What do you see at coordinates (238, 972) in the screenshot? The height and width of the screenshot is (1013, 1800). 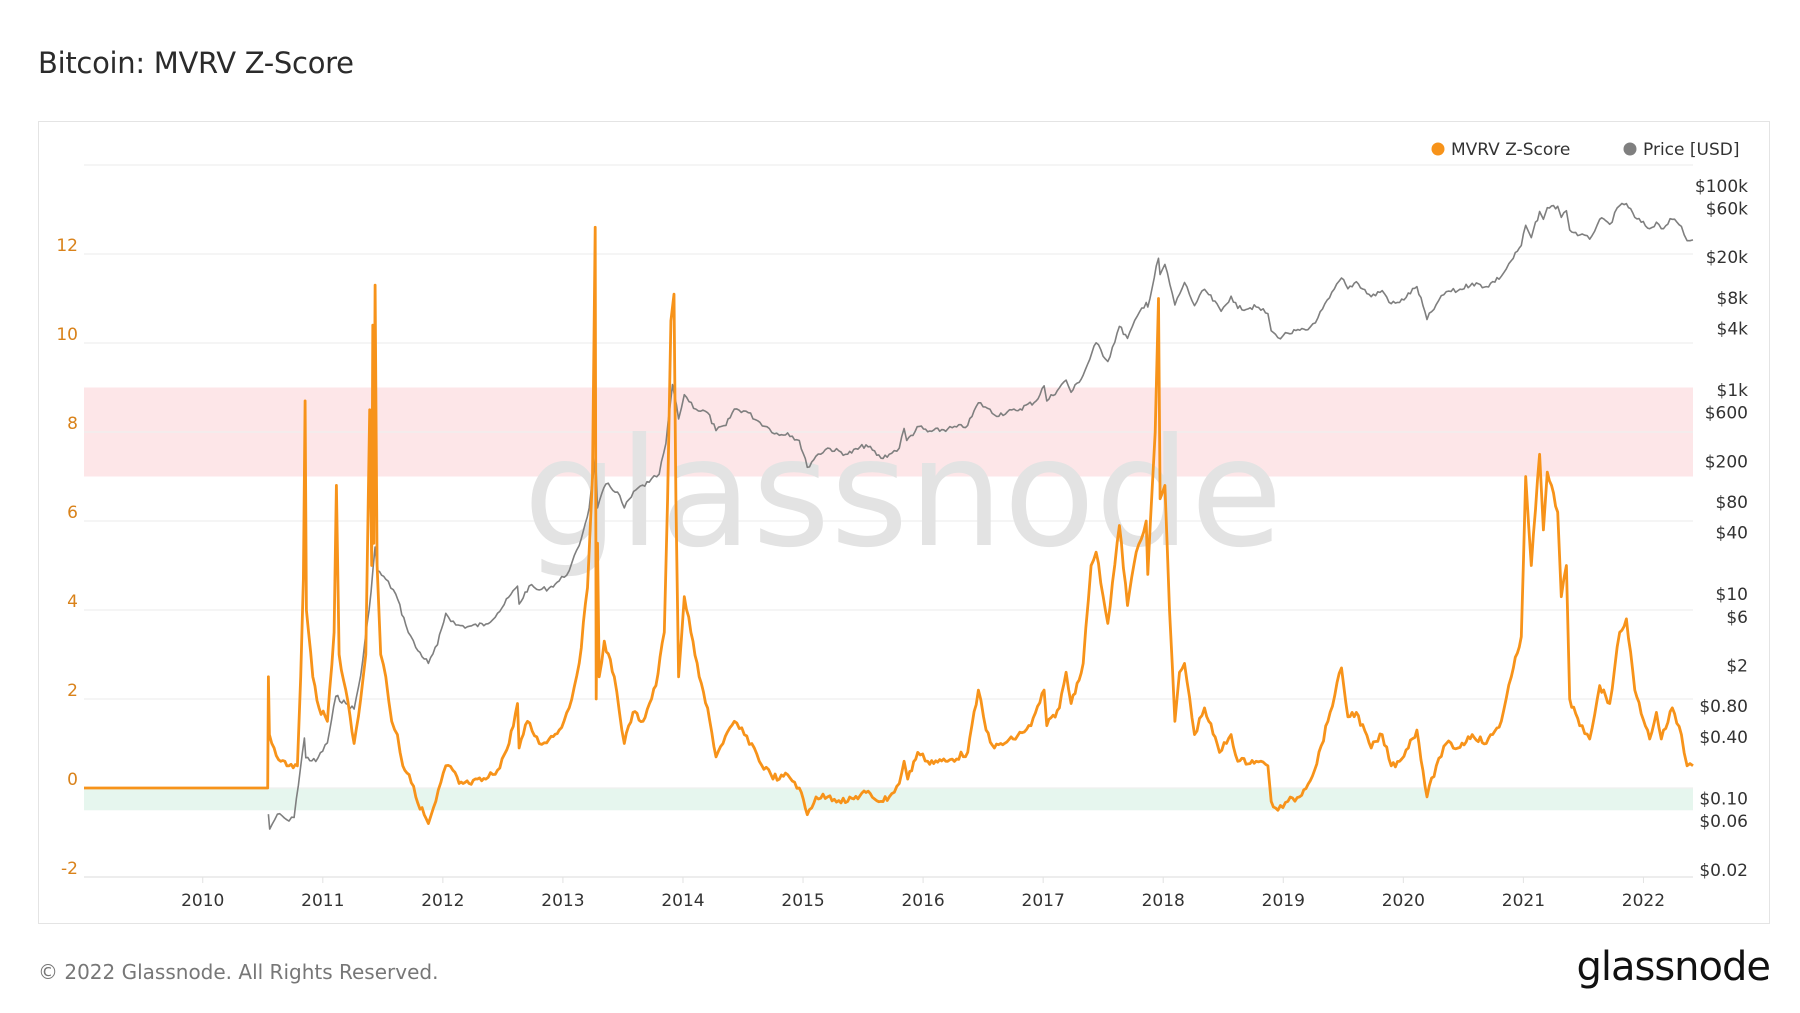 I see `copyright-text: © 2022 Glassnode. All Rights Reserved.` at bounding box center [238, 972].